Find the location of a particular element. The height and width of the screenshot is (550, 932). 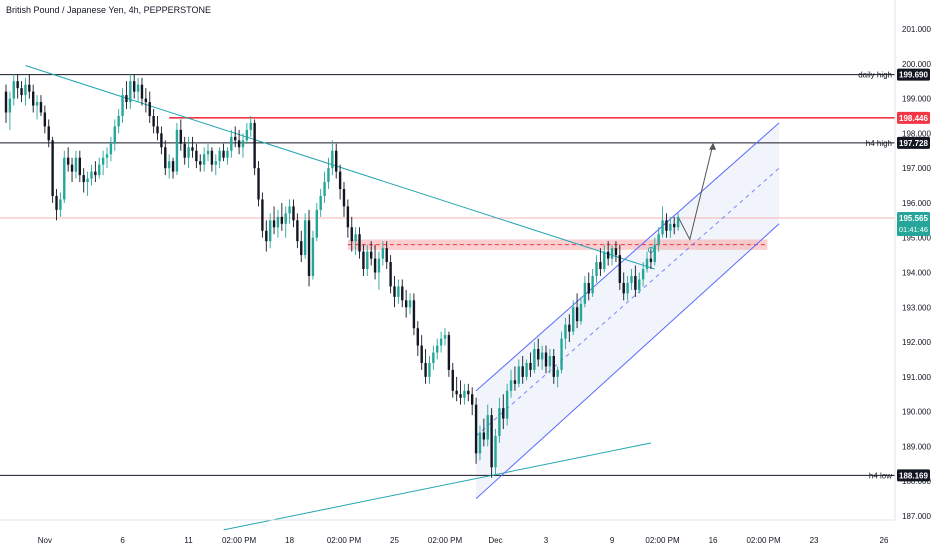

price-badge is located at coordinates (913, 117).